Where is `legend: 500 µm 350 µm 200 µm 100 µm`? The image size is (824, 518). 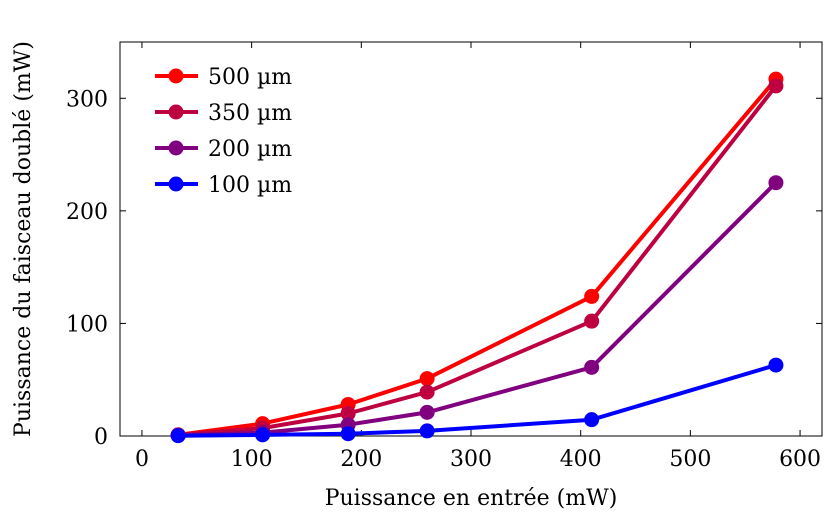
legend: 500 µm 350 µm 200 µm 100 µm is located at coordinates (224, 130).